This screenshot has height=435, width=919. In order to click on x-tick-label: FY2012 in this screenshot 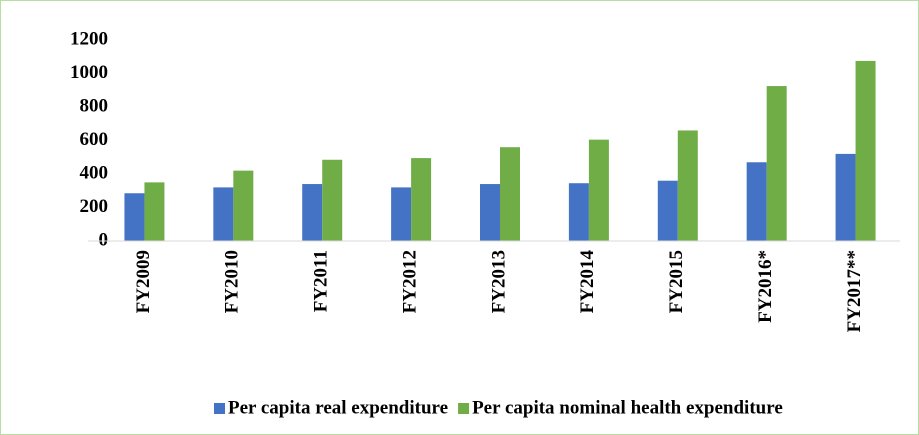, I will do `click(409, 281)`.